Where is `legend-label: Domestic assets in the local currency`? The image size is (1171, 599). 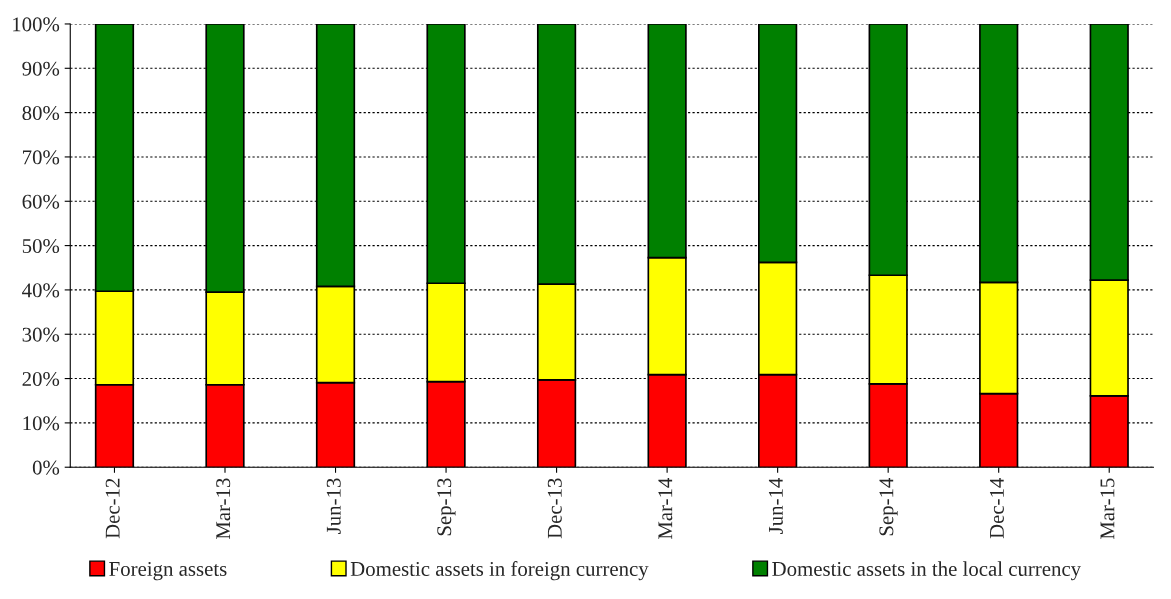 legend-label: Domestic assets in the local currency is located at coordinates (927, 571).